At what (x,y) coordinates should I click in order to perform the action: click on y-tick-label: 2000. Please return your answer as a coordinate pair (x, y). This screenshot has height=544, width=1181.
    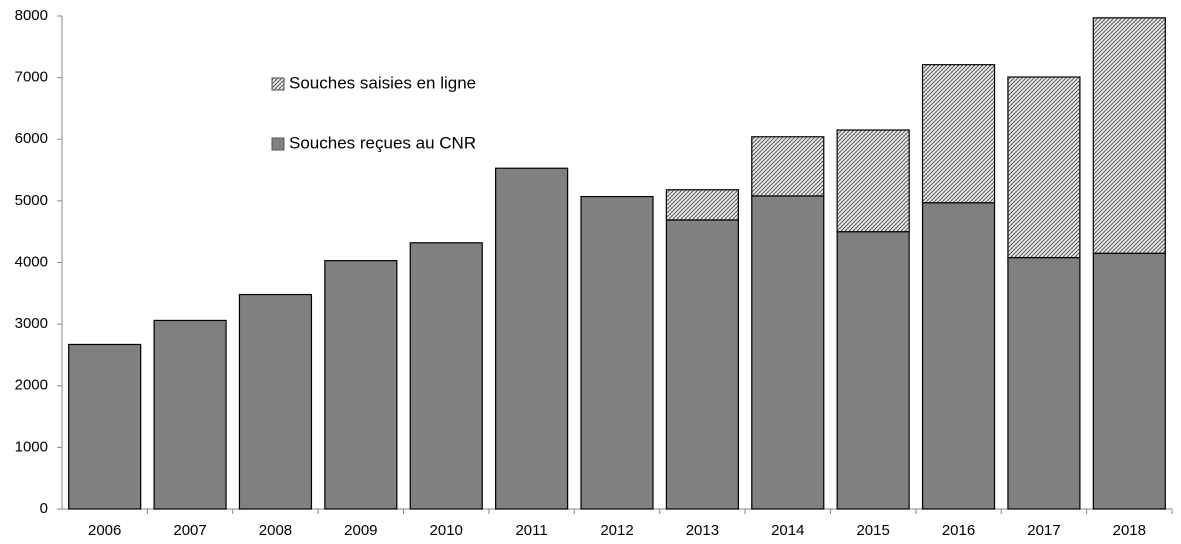
    Looking at the image, I should click on (31, 385).